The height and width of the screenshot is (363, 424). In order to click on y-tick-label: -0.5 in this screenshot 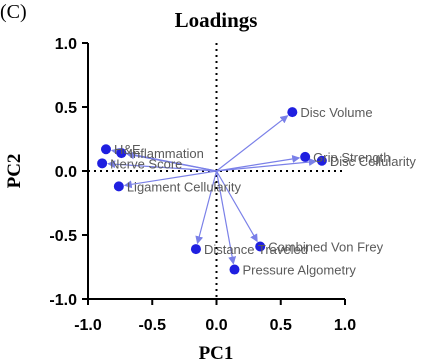, I will do `click(63, 236)`.